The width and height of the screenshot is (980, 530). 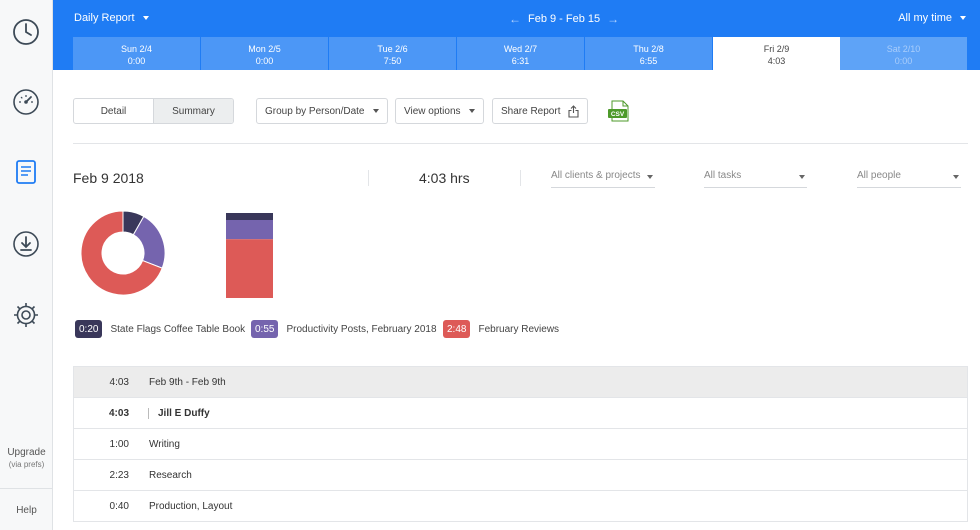 What do you see at coordinates (596, 175) in the screenshot?
I see `clients-projects-filter-label: All clients & projects` at bounding box center [596, 175].